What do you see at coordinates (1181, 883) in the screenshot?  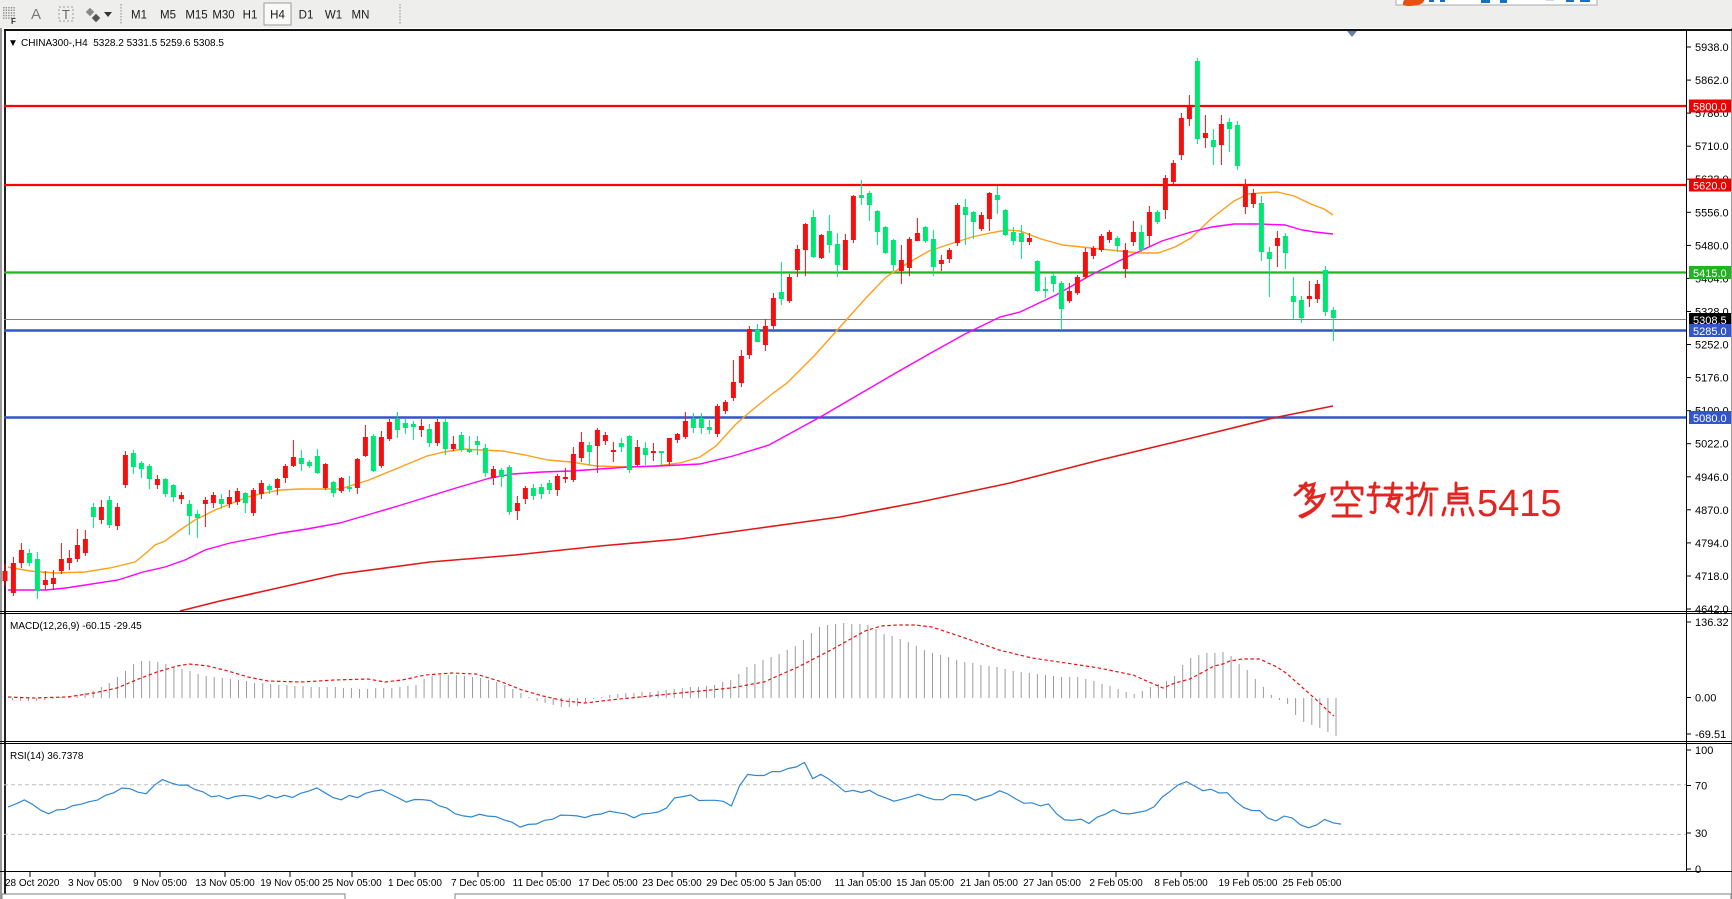 I see `svg-text: 8 Feb 05:00` at bounding box center [1181, 883].